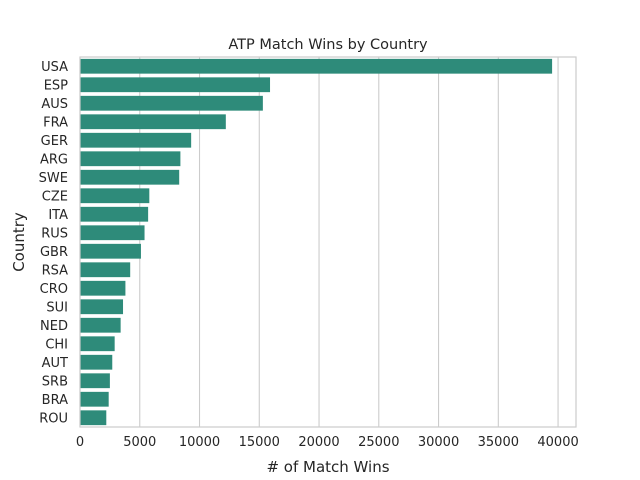 Image resolution: width=640 pixels, height=480 pixels. Describe the element at coordinates (112, 233) in the screenshot. I see `bar-rus` at that location.